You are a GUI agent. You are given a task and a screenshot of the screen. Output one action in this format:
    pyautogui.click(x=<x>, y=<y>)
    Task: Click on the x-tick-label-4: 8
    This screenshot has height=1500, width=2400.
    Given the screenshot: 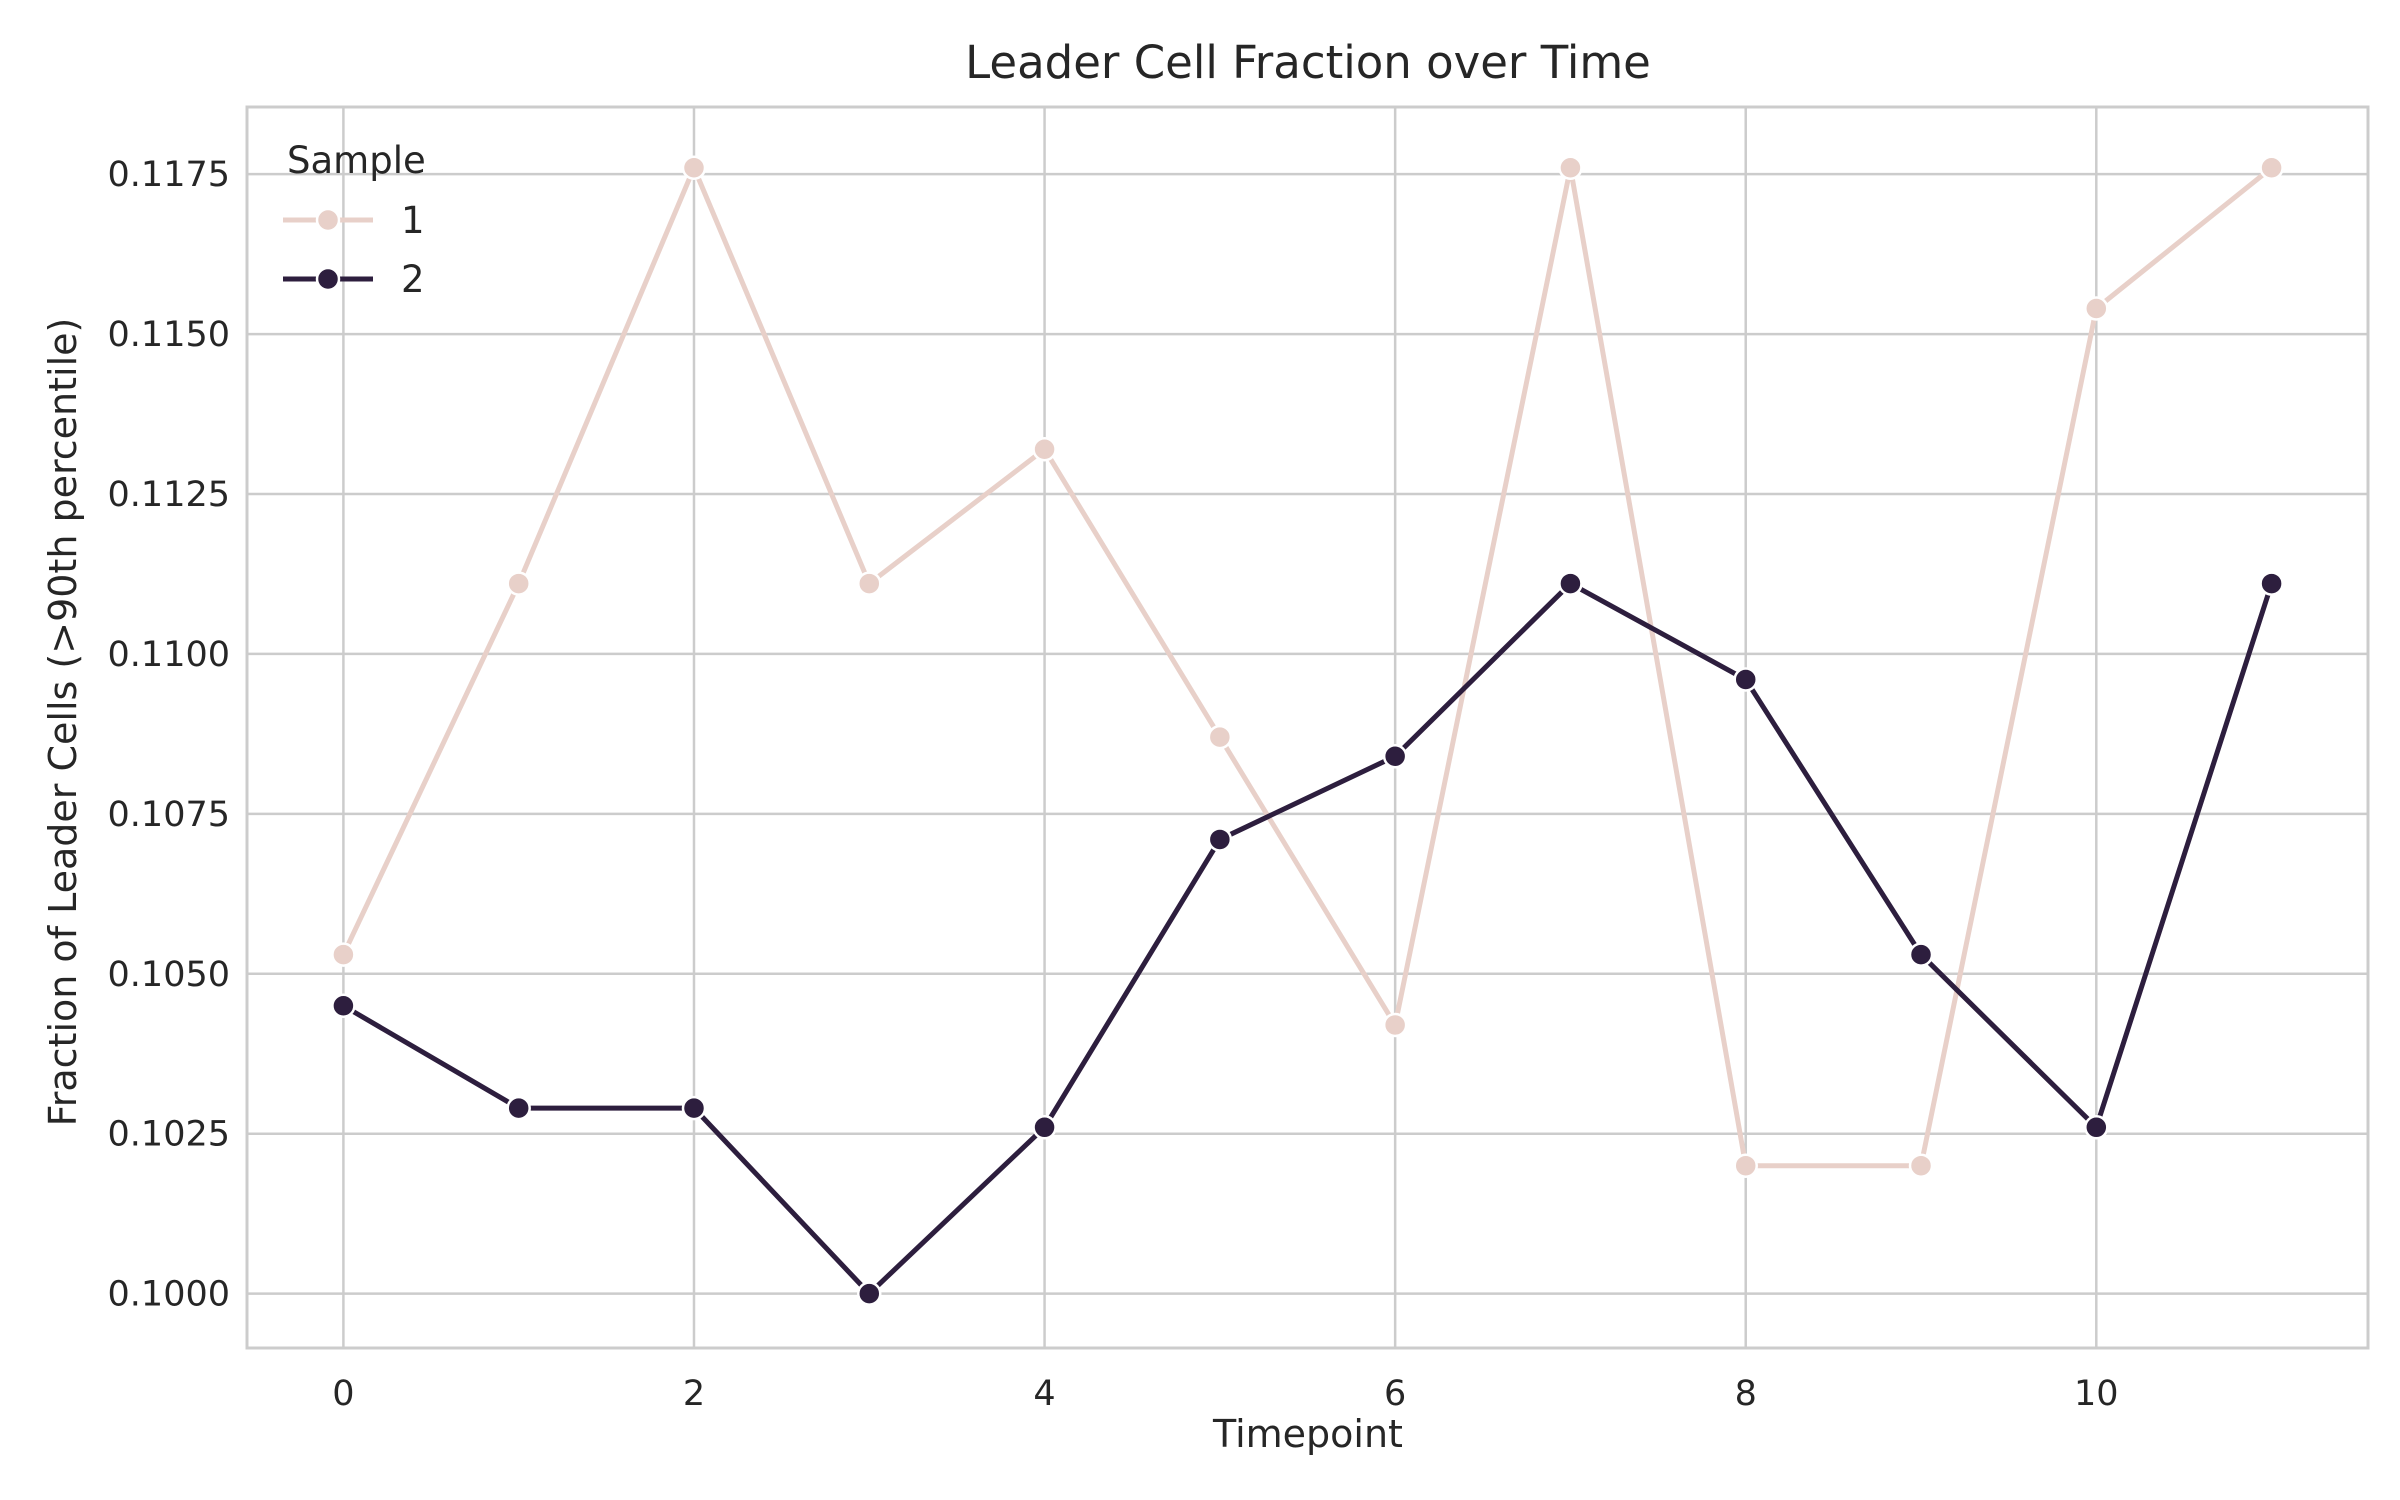 What is the action you would take?
    pyautogui.click(x=1746, y=1394)
    